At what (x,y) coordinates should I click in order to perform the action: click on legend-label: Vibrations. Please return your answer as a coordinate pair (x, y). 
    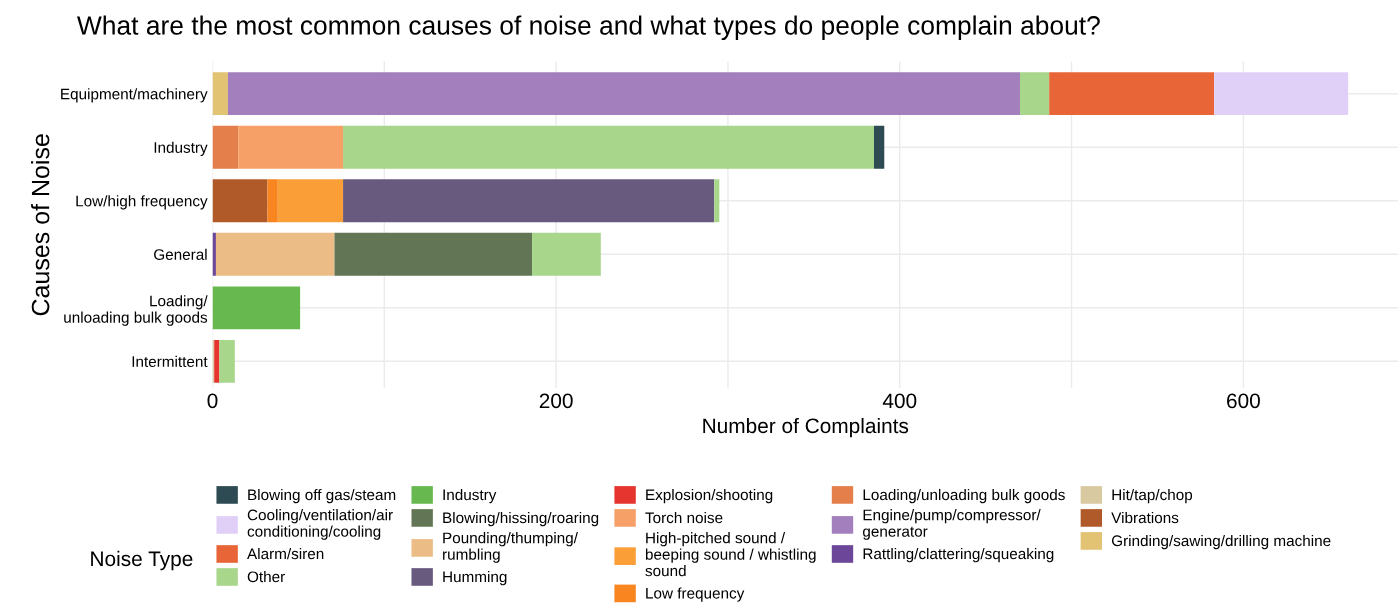
    Looking at the image, I should click on (1145, 517).